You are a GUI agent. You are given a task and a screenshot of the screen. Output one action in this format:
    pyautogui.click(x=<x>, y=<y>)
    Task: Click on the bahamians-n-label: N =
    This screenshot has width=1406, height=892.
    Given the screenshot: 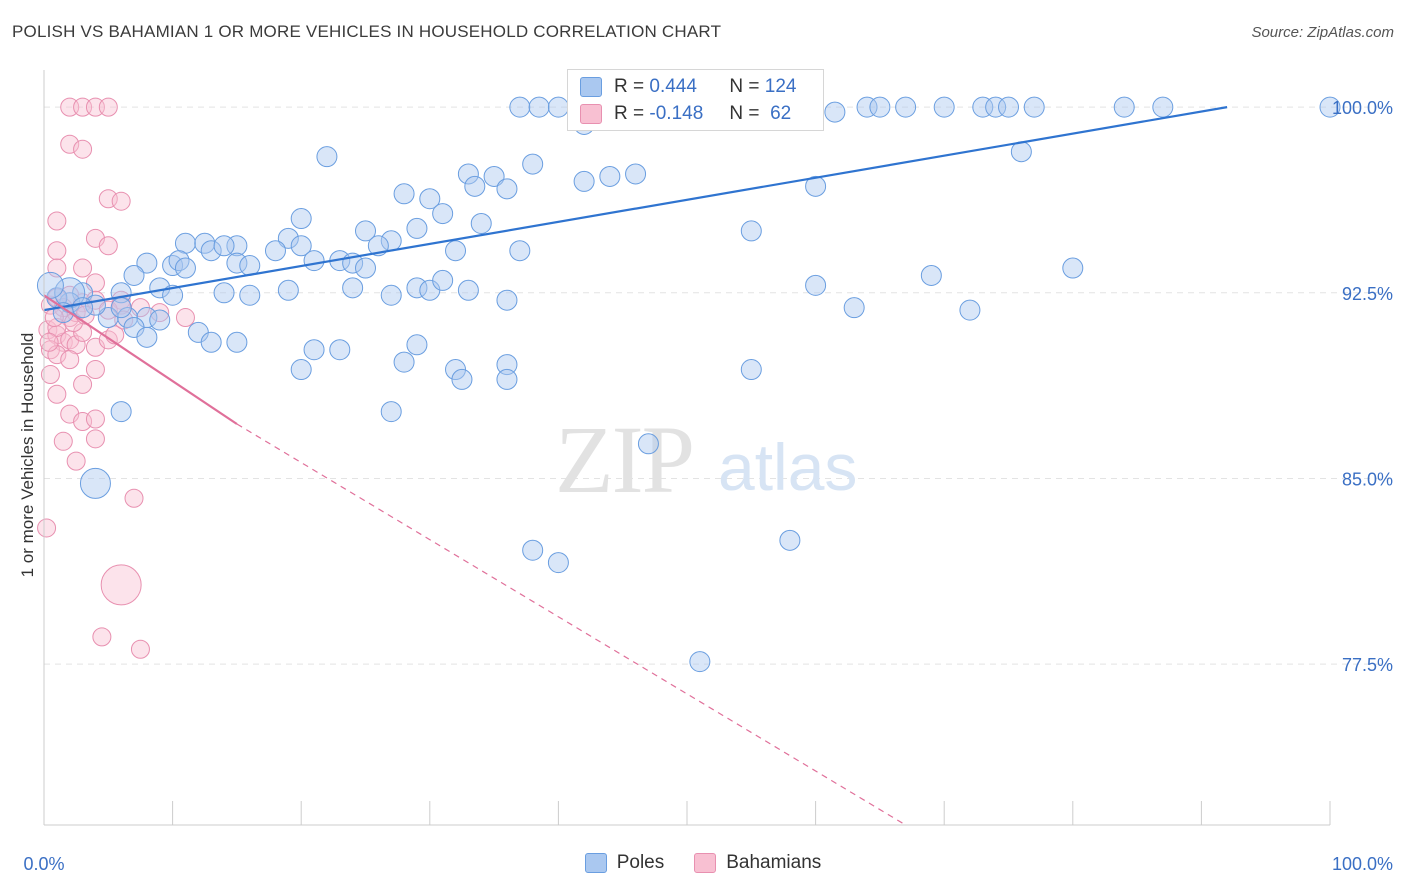 What is the action you would take?
    pyautogui.click(x=744, y=113)
    